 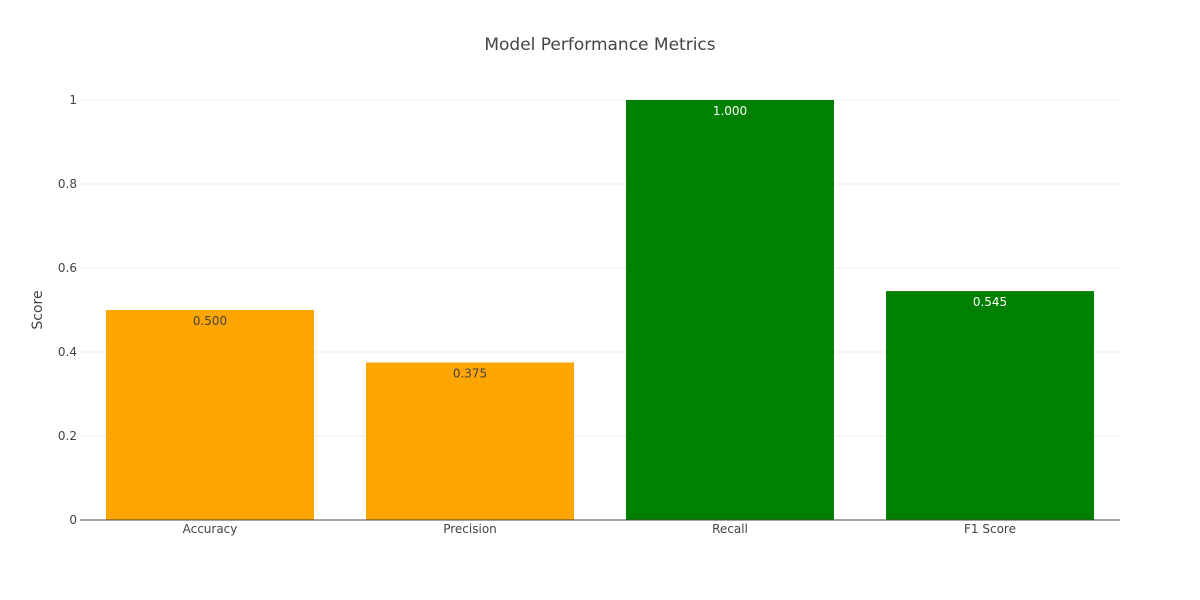 I want to click on data-label: 0.375, so click(x=470, y=374).